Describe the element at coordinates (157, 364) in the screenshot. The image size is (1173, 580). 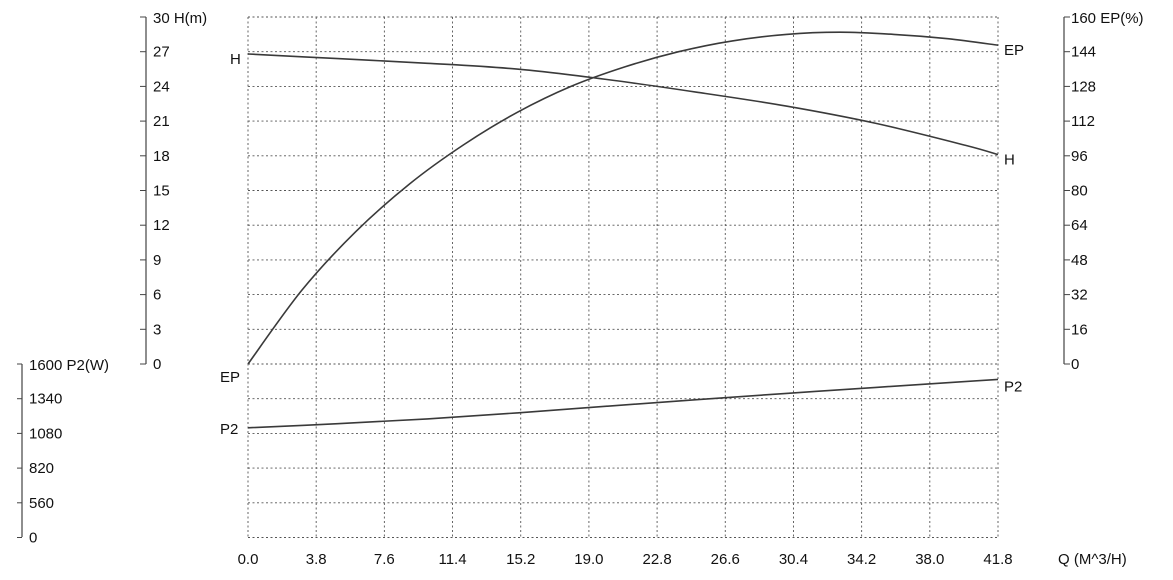
I see `h-tick-label: 0` at that location.